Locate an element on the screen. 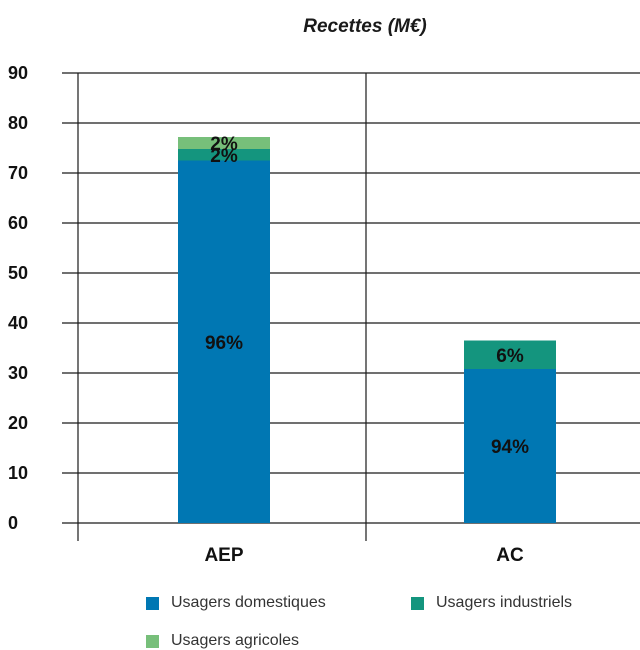  legend-item: Usagers industriels is located at coordinates (491, 603).